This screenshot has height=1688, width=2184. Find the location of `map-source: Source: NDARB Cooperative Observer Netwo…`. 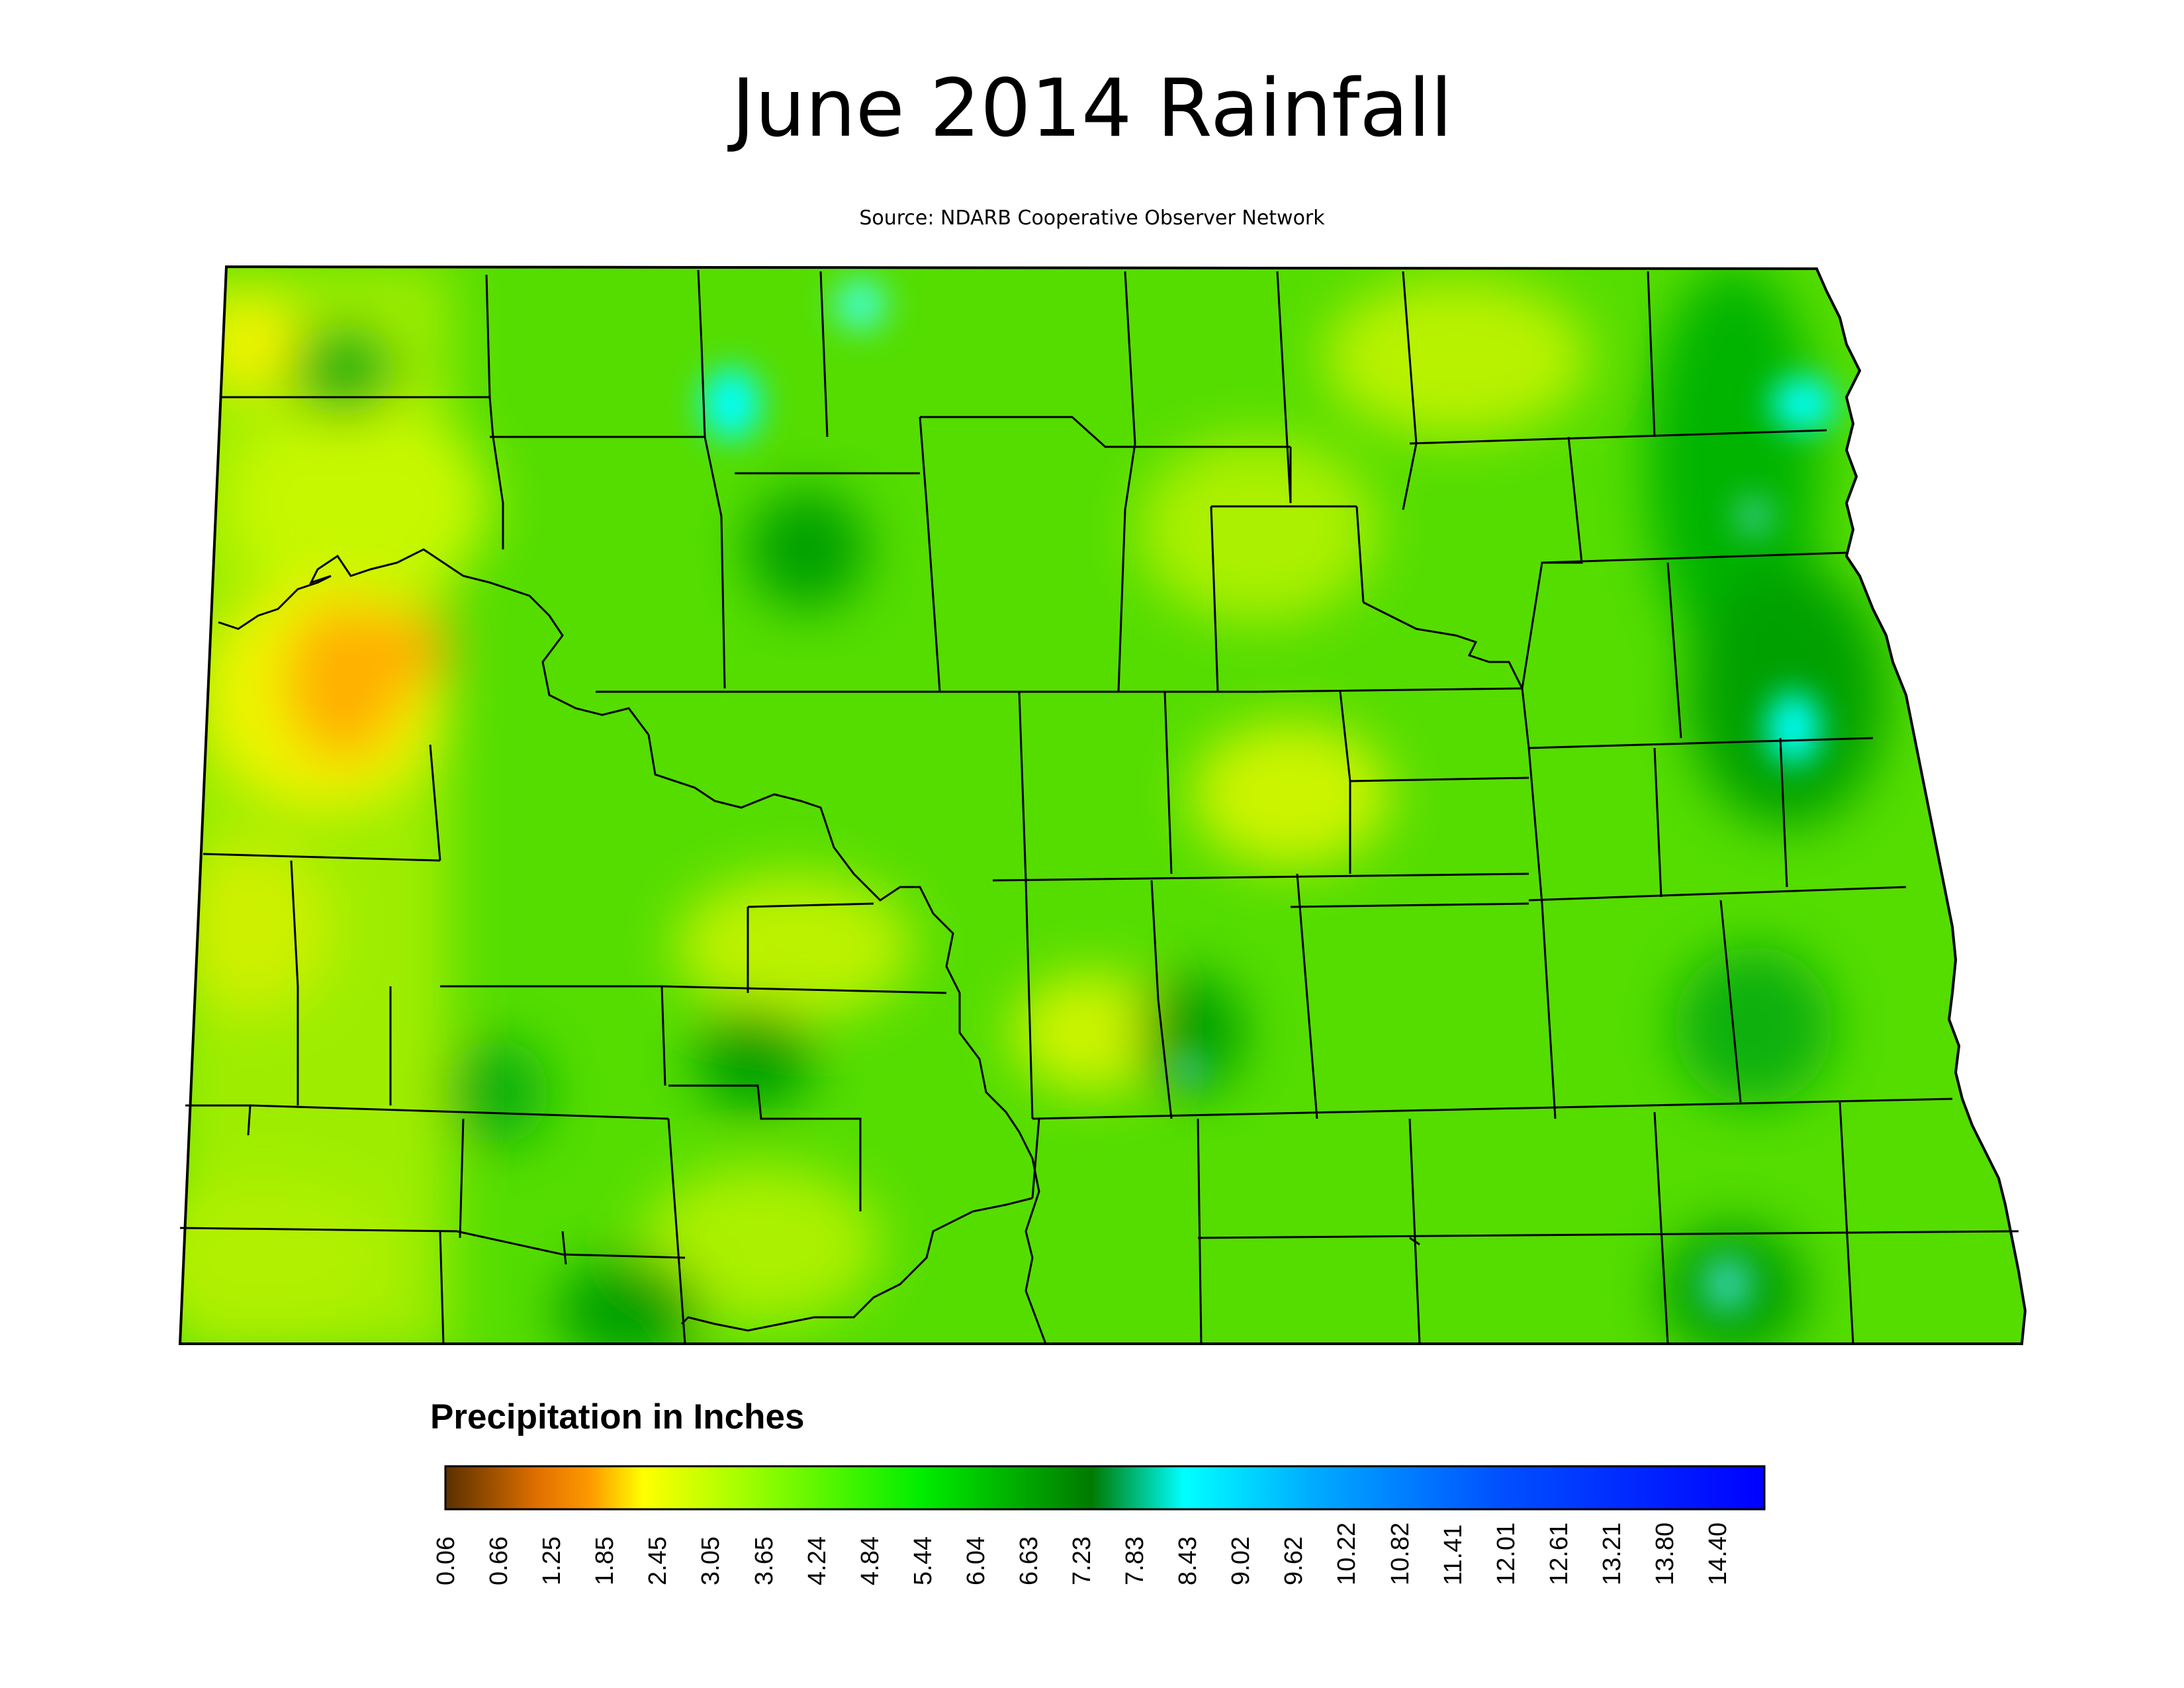

map-source: Source: NDARB Cooperative Observer Netwo… is located at coordinates (1092, 218).